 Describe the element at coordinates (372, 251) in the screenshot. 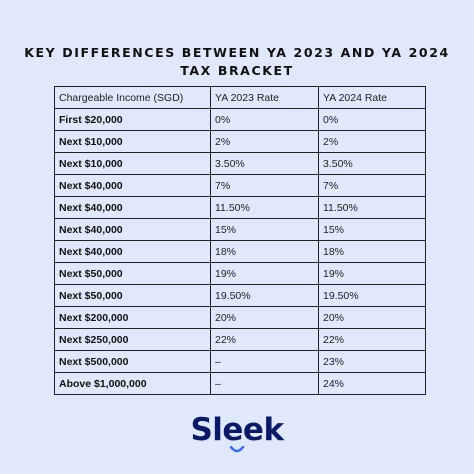

I see `cell-ya-2024-rate: 18%` at that location.